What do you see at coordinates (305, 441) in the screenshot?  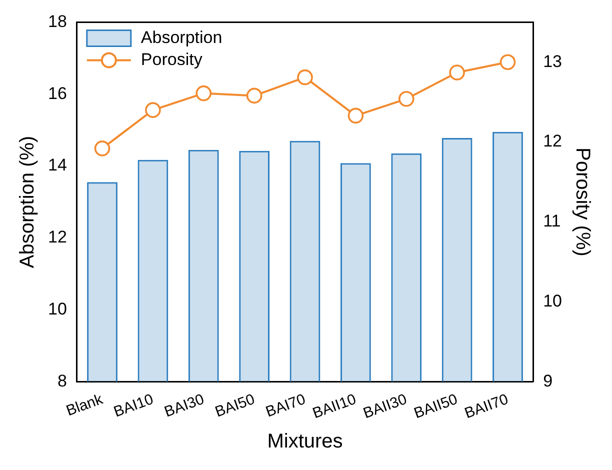 I see `x-axis-title: Mixtures` at bounding box center [305, 441].